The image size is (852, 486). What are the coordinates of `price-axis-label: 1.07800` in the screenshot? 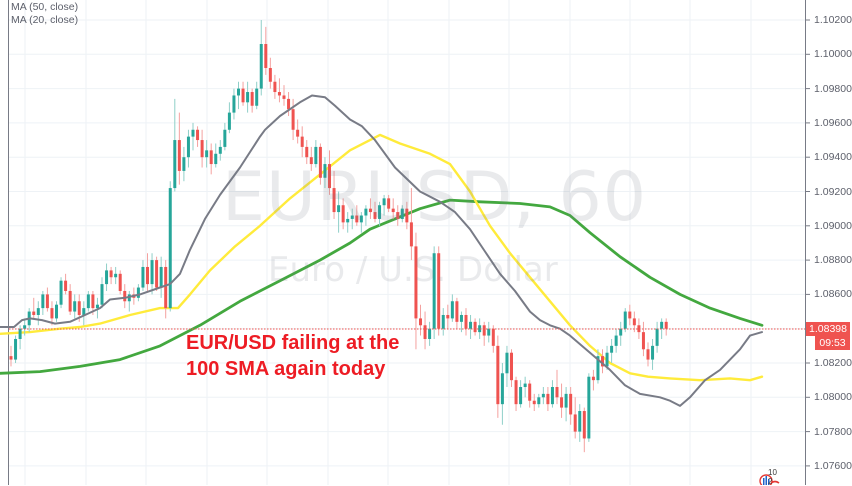 It's located at (833, 431).